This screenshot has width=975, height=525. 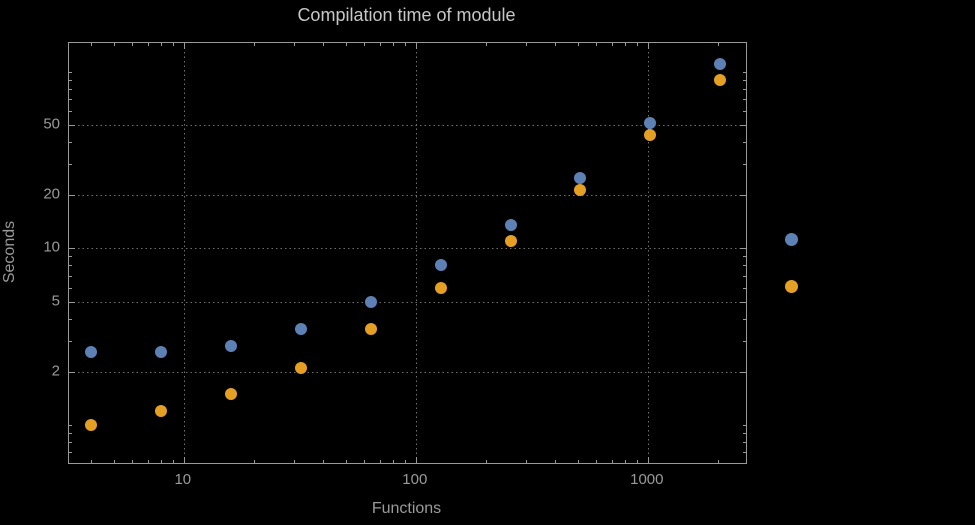 What do you see at coordinates (647, 479) in the screenshot?
I see `x-tick-label: 1000` at bounding box center [647, 479].